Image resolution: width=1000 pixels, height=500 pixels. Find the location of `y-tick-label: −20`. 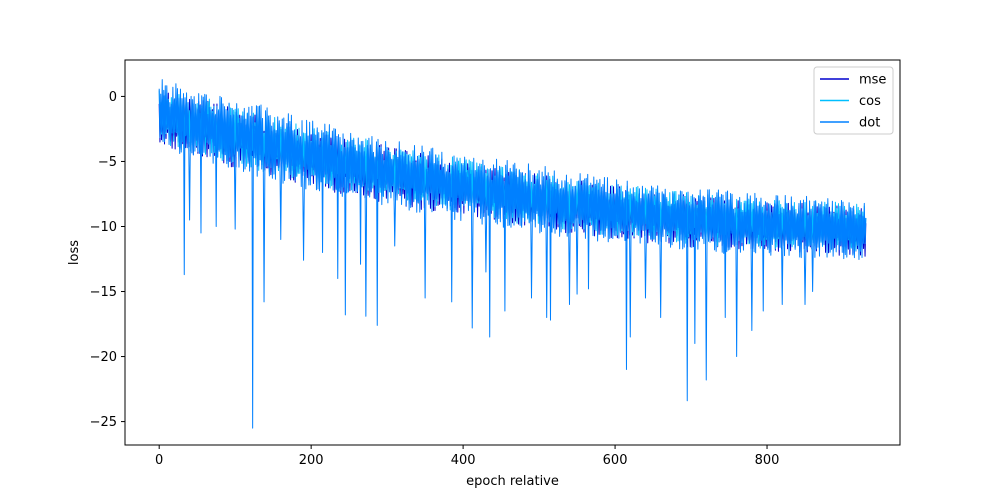

y-tick-label: −20 is located at coordinates (103, 357).